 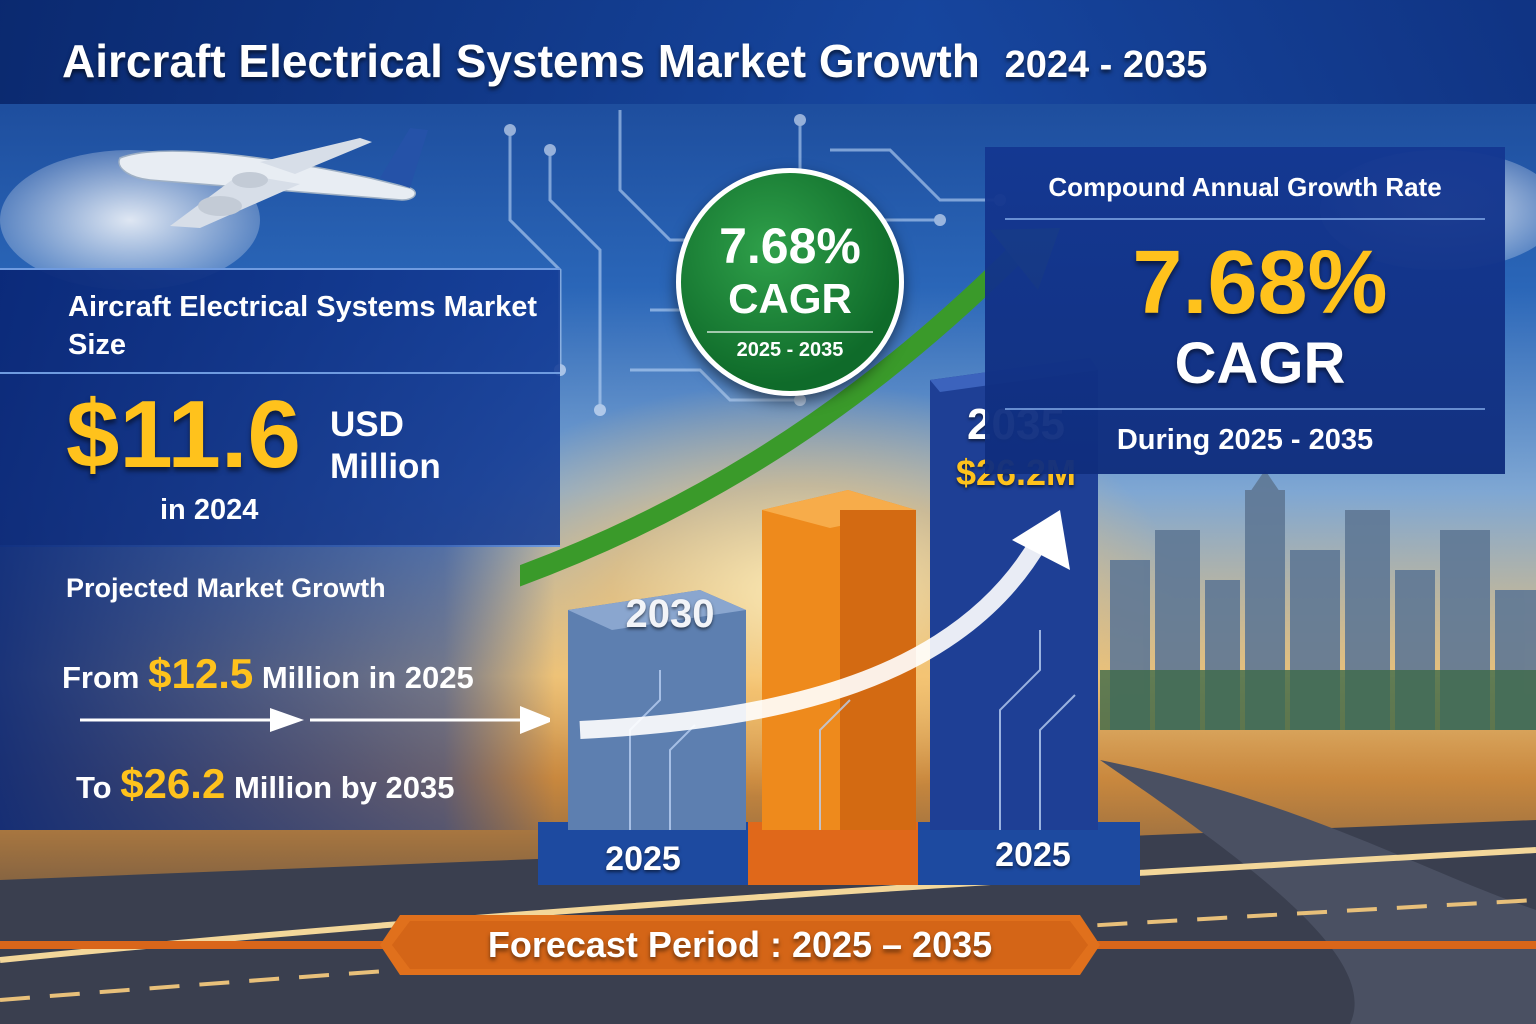 I want to click on badge-rate: 7.68%, so click(x=790, y=246).